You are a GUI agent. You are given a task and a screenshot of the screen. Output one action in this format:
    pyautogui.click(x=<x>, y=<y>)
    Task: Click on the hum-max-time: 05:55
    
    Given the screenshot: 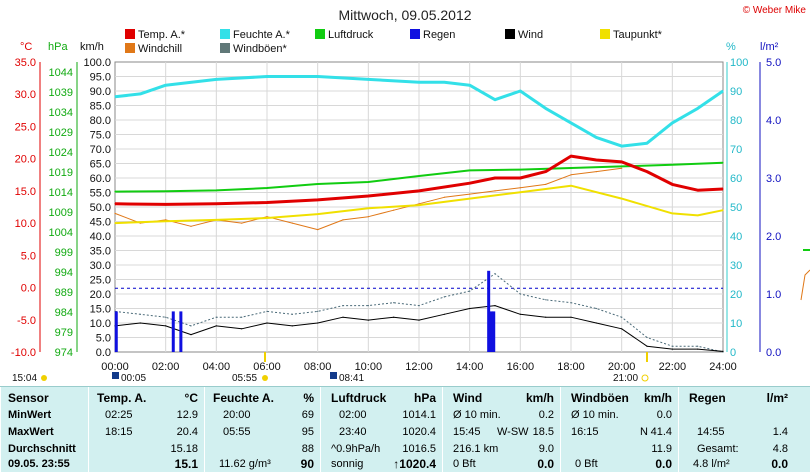 What is the action you would take?
    pyautogui.click(x=237, y=432)
    